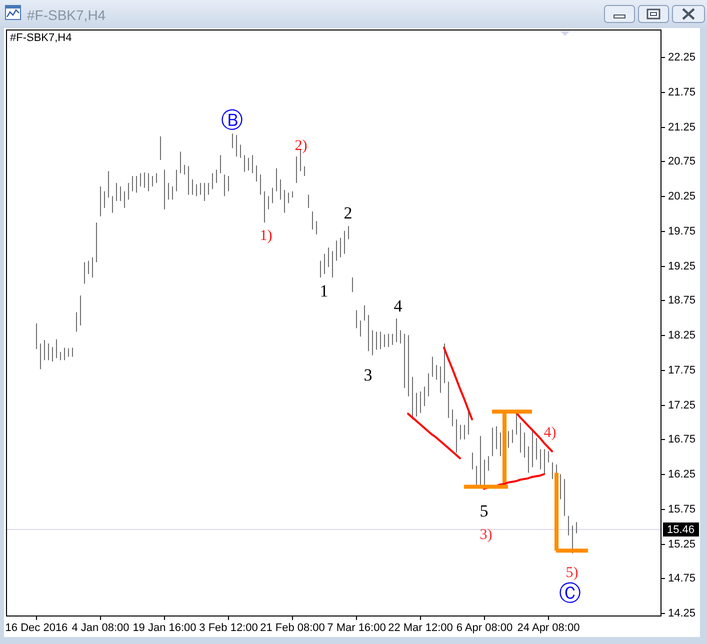  I want to click on annotation: Ⓒ, so click(570, 593).